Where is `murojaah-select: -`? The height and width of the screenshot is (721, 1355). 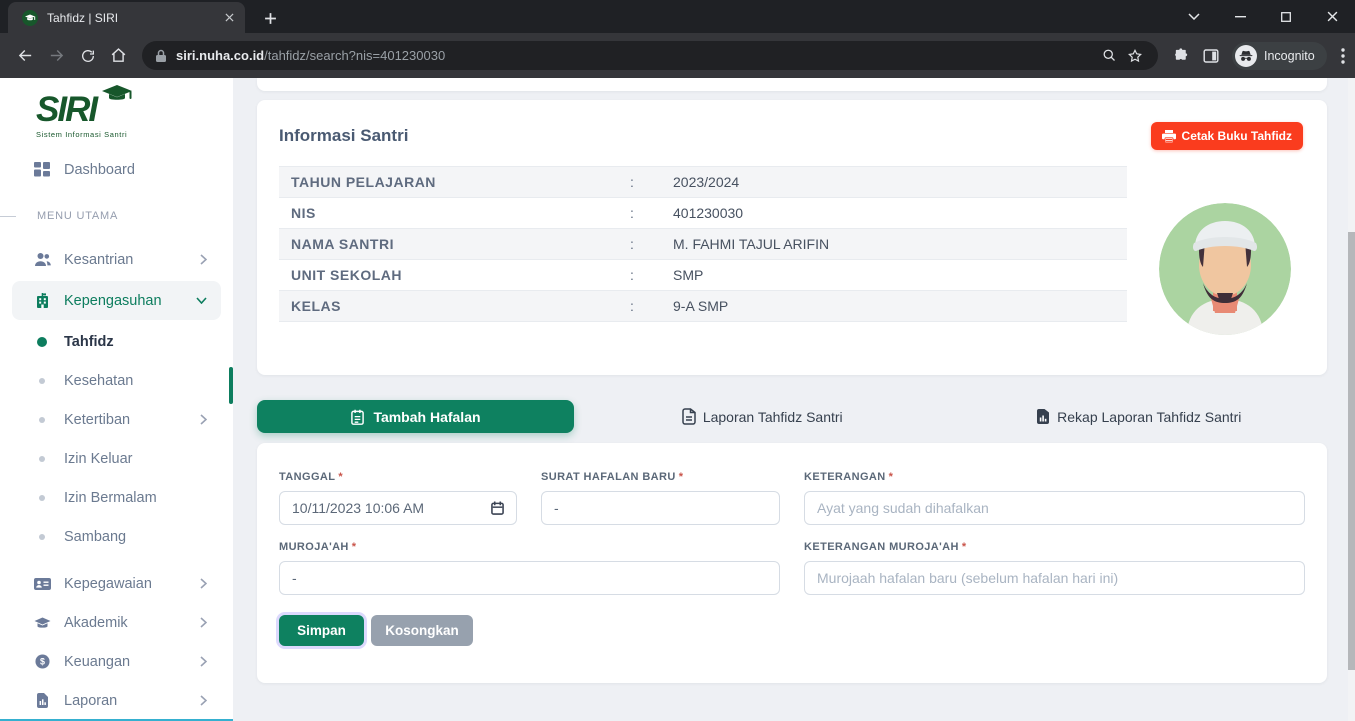
murojaah-select: - is located at coordinates (529, 578).